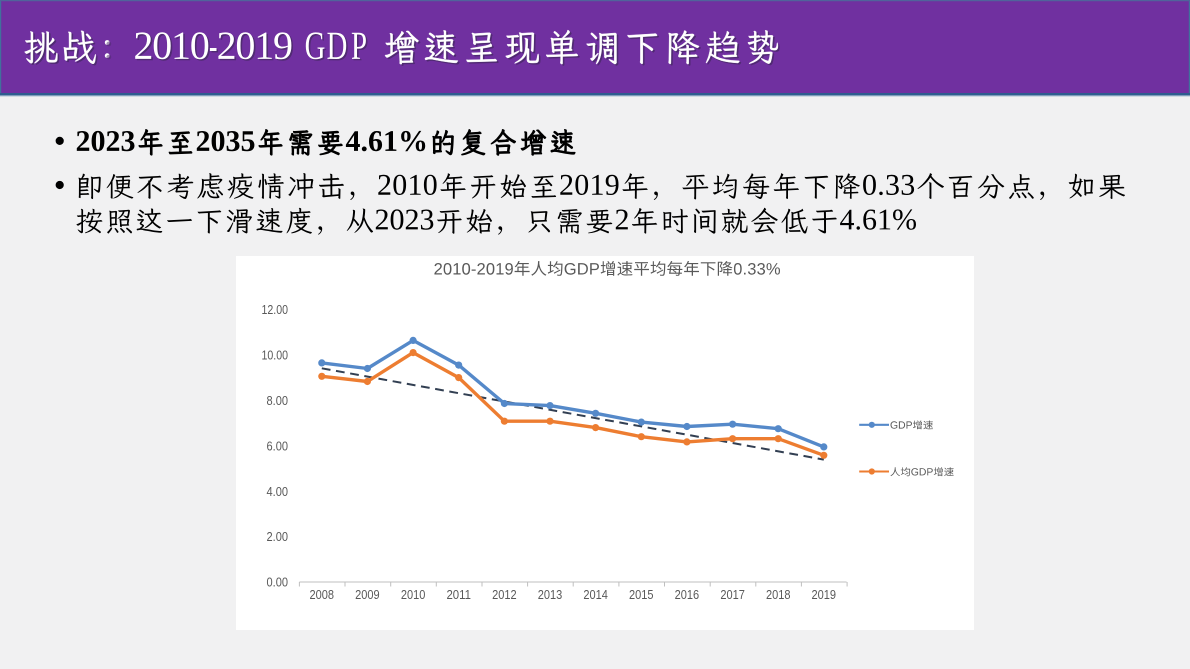 The height and width of the screenshot is (669, 1190). I want to click on svg-text: 2014, so click(595, 594).